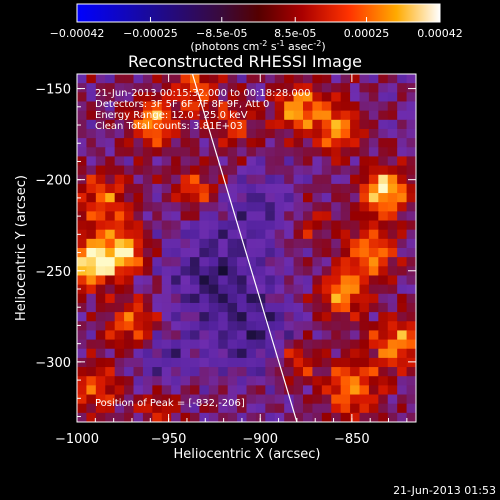  What do you see at coordinates (53, 272) in the screenshot?
I see `y-tick-label: −250` at bounding box center [53, 272].